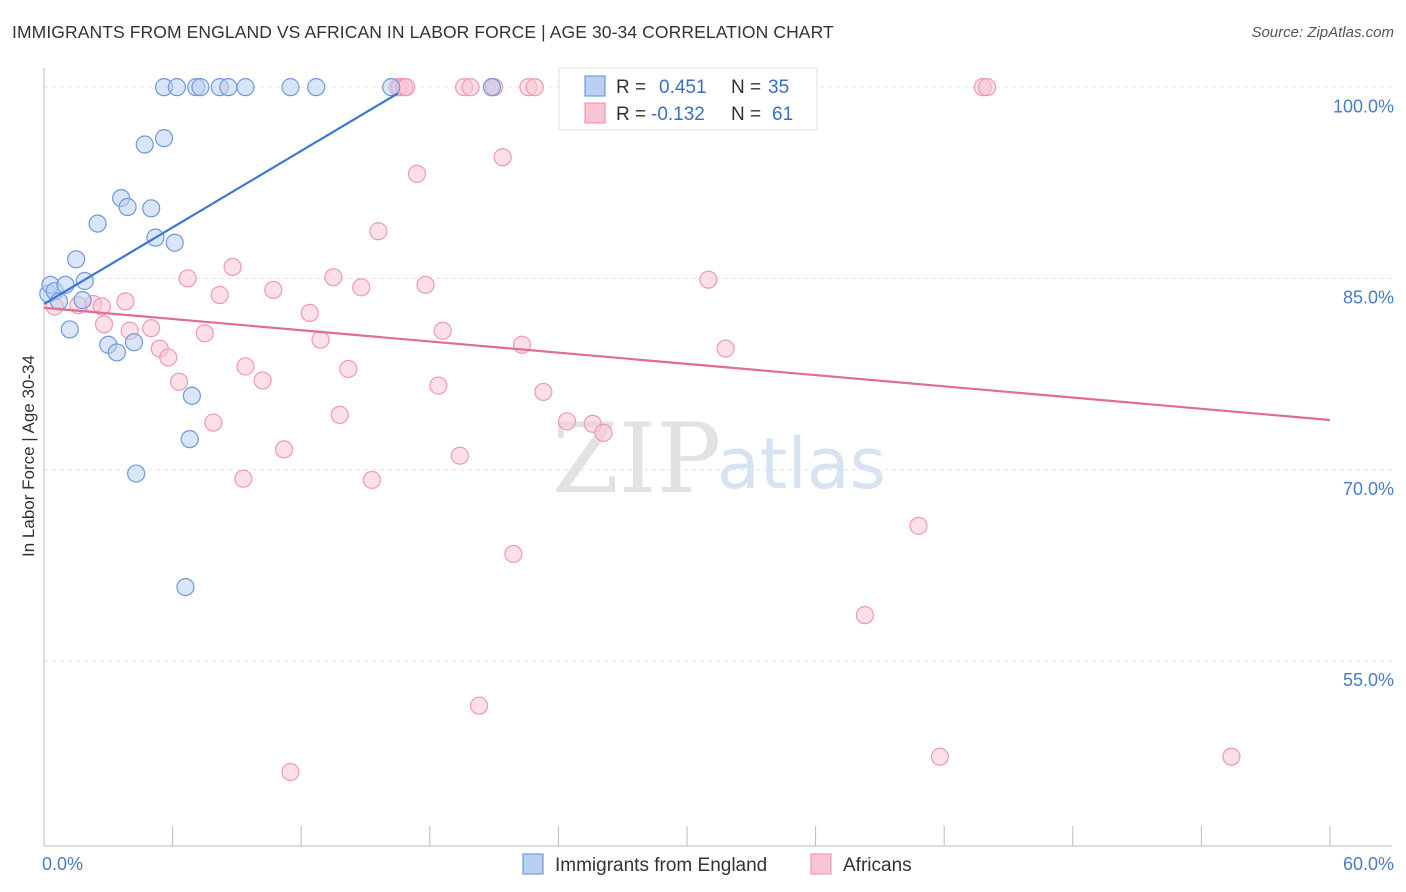 This screenshot has height=892, width=1406. Describe the element at coordinates (821, 864) in the screenshot. I see `legend-swatch-africans-bottom` at that location.